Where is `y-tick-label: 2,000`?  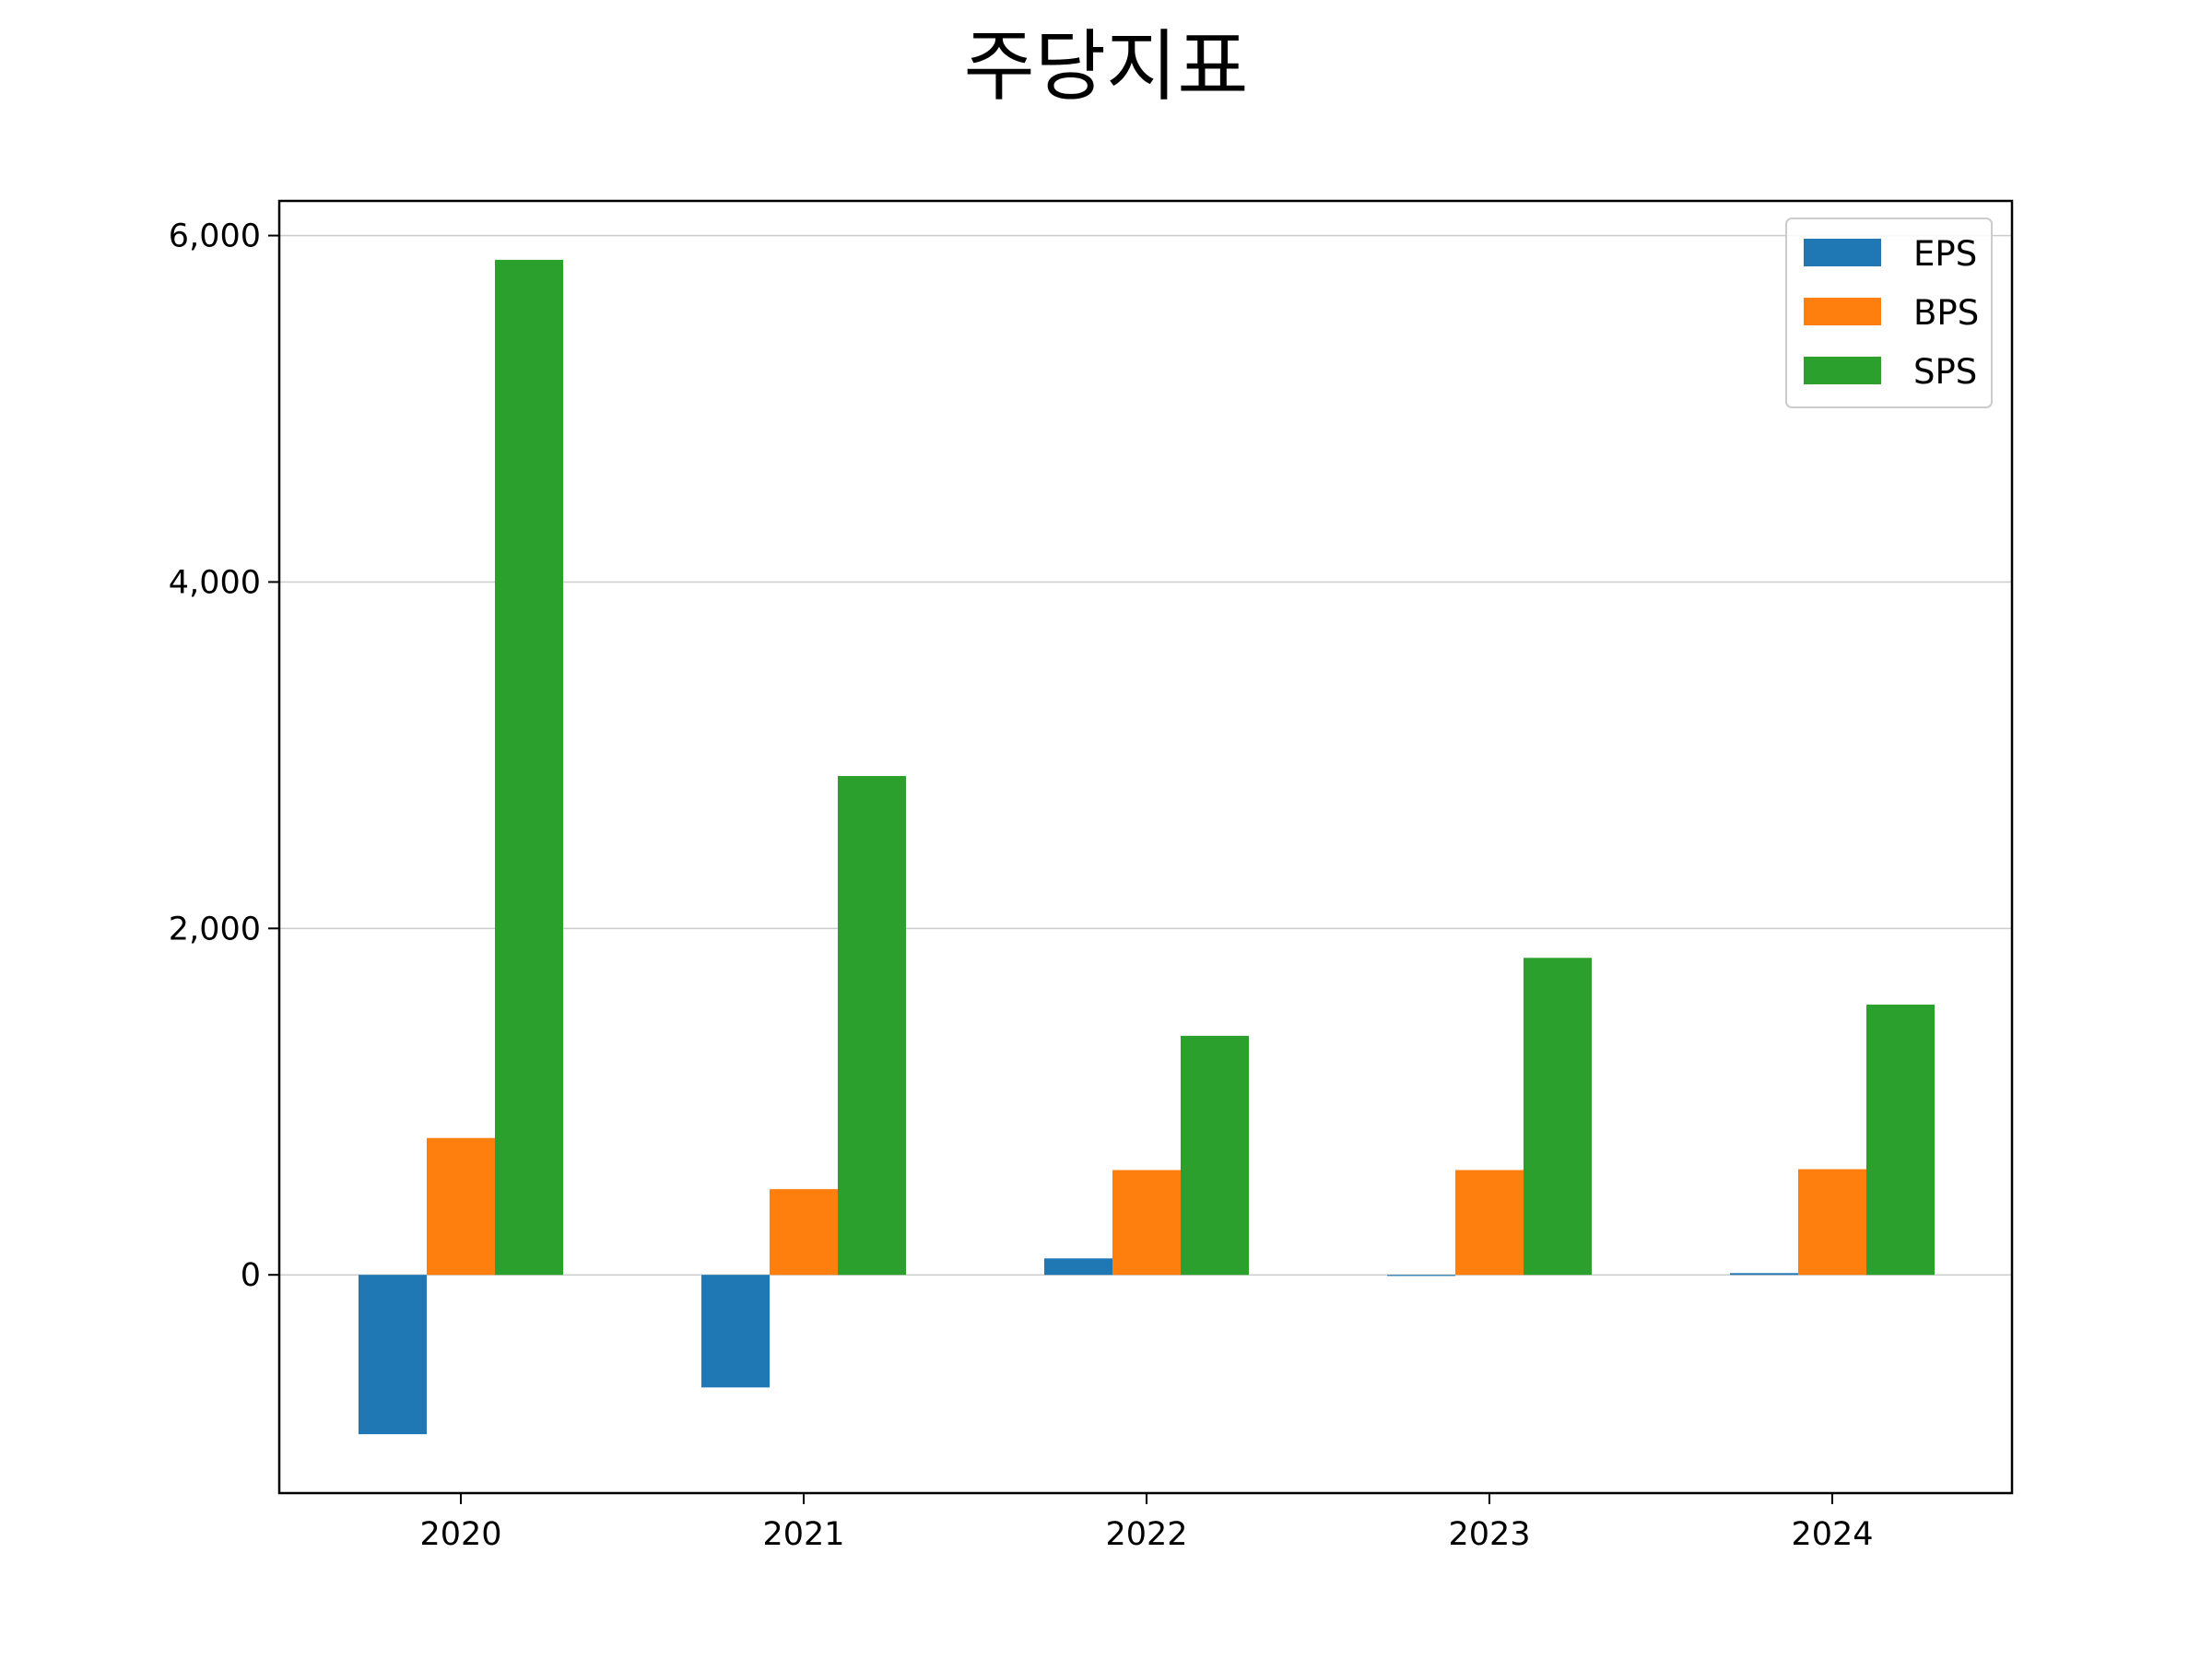
y-tick-label: 2,000 is located at coordinates (215, 929).